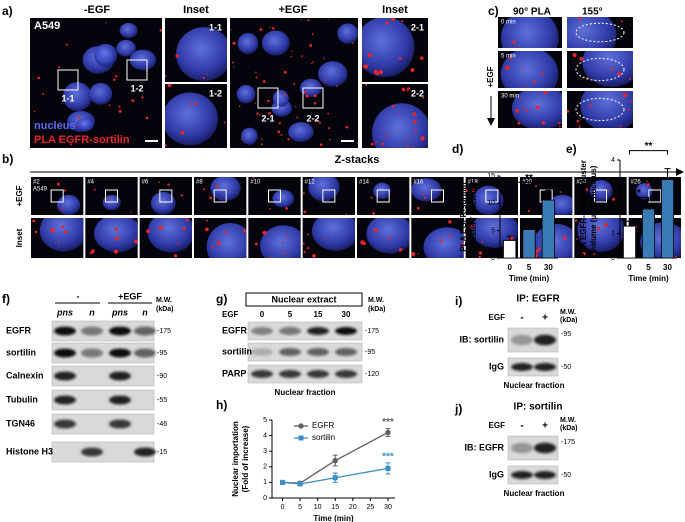 This screenshot has height=522, width=685. I want to click on x-tick-label: 25, so click(371, 507).